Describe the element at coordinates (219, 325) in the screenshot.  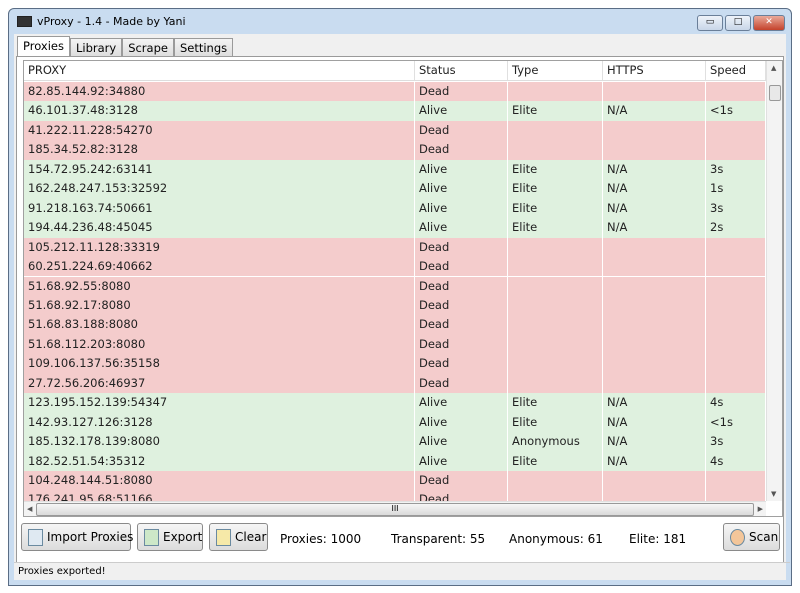
I see `cell-proxy: 51.68.83.188:8080` at that location.